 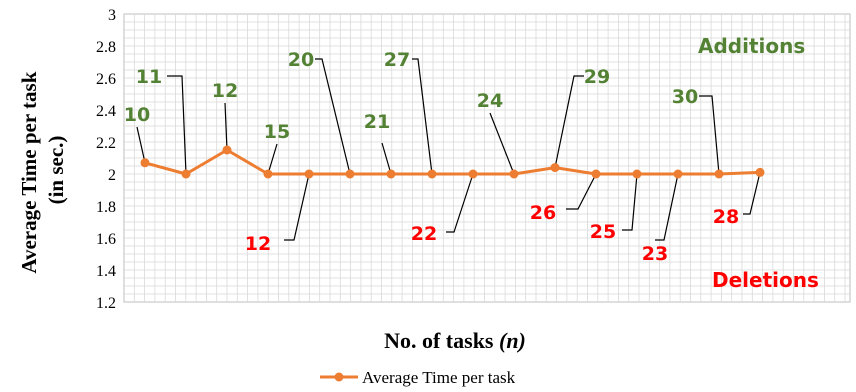 I want to click on y-tick-label: 2, so click(x=112, y=175).